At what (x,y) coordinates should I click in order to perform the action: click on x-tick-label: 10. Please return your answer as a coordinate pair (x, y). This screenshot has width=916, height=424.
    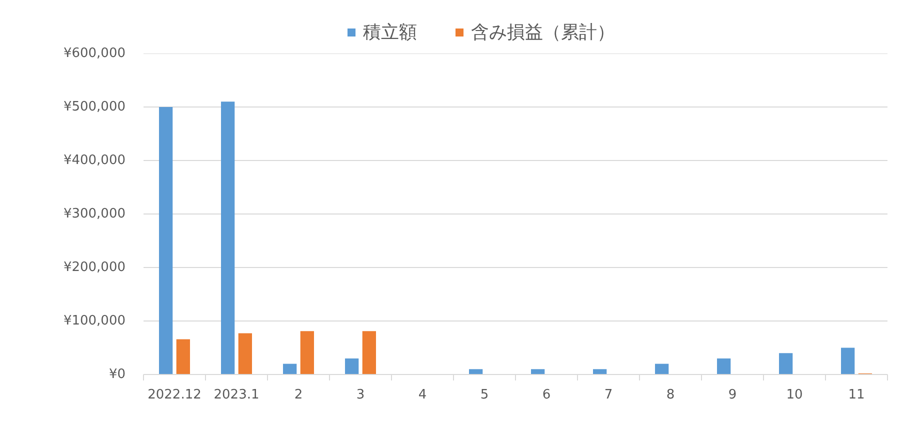
    Looking at the image, I should click on (794, 395).